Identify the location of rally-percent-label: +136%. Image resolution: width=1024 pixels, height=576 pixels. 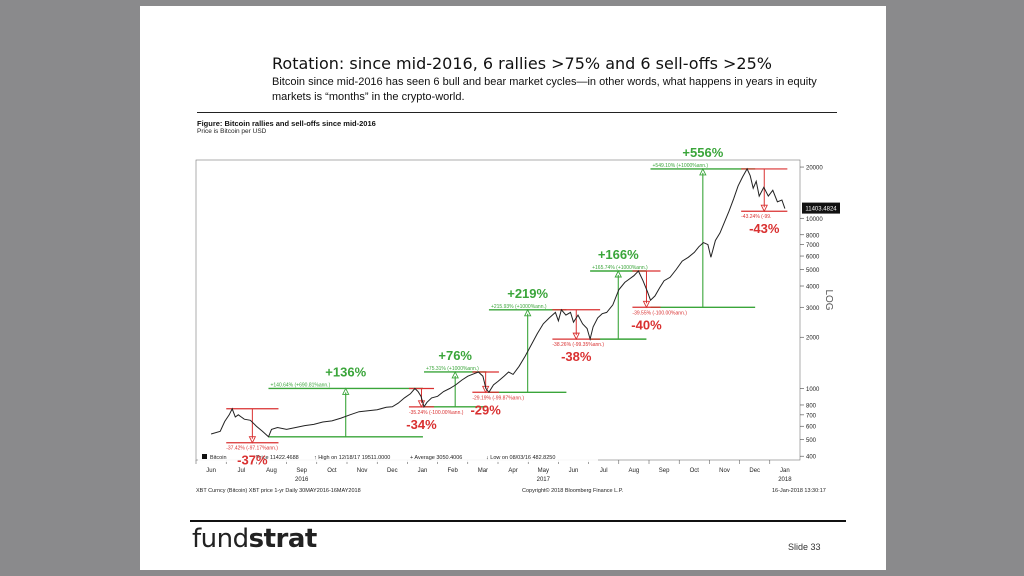
(345, 371).